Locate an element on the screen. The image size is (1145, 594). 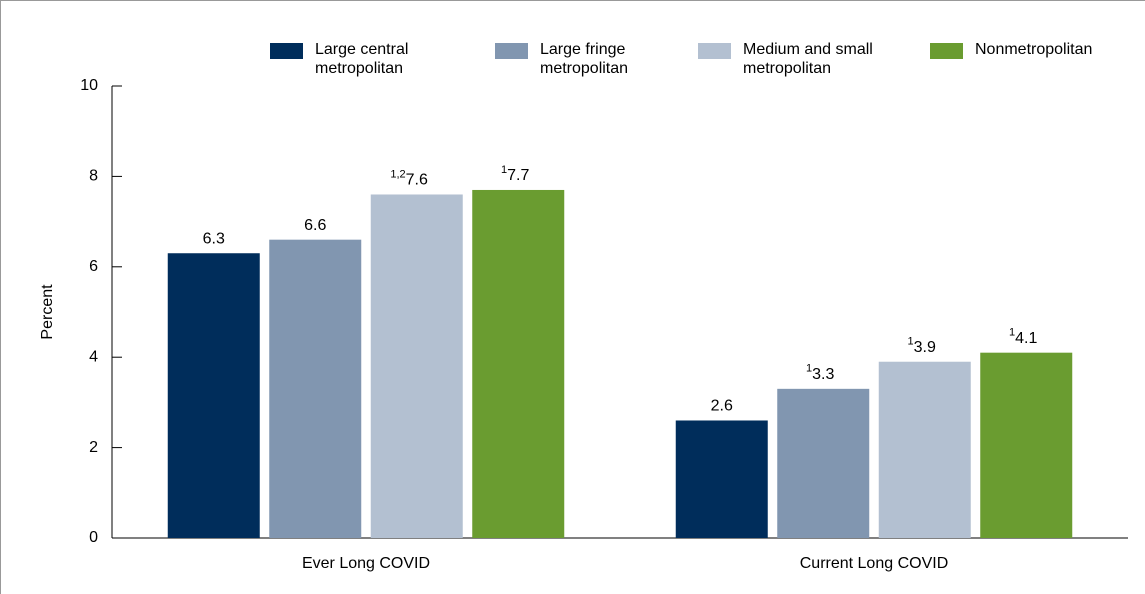
y-tick-label: 6 is located at coordinates (93, 266).